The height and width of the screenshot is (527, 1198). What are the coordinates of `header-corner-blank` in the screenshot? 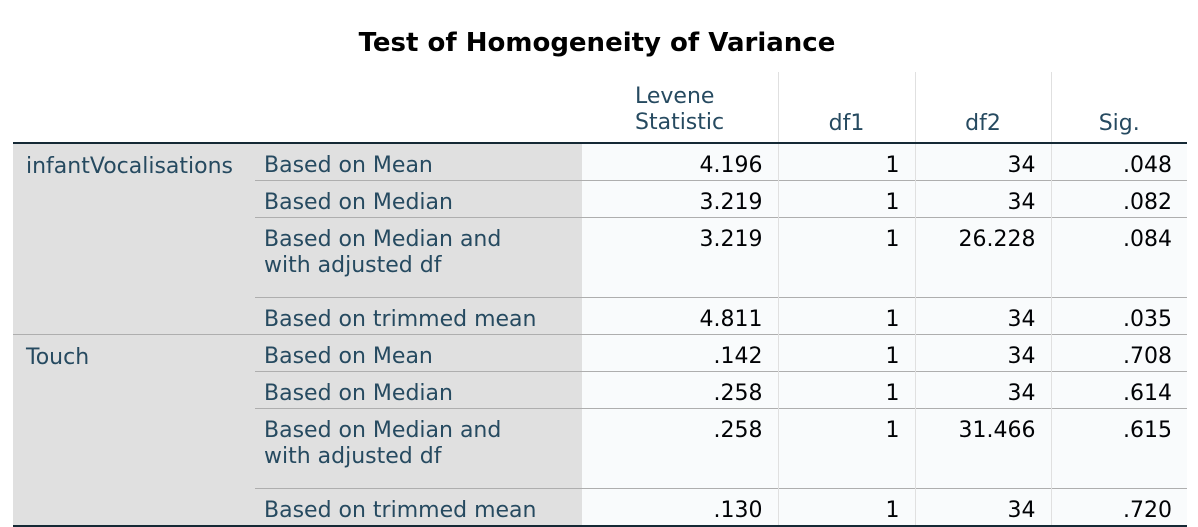 It's located at (134, 107).